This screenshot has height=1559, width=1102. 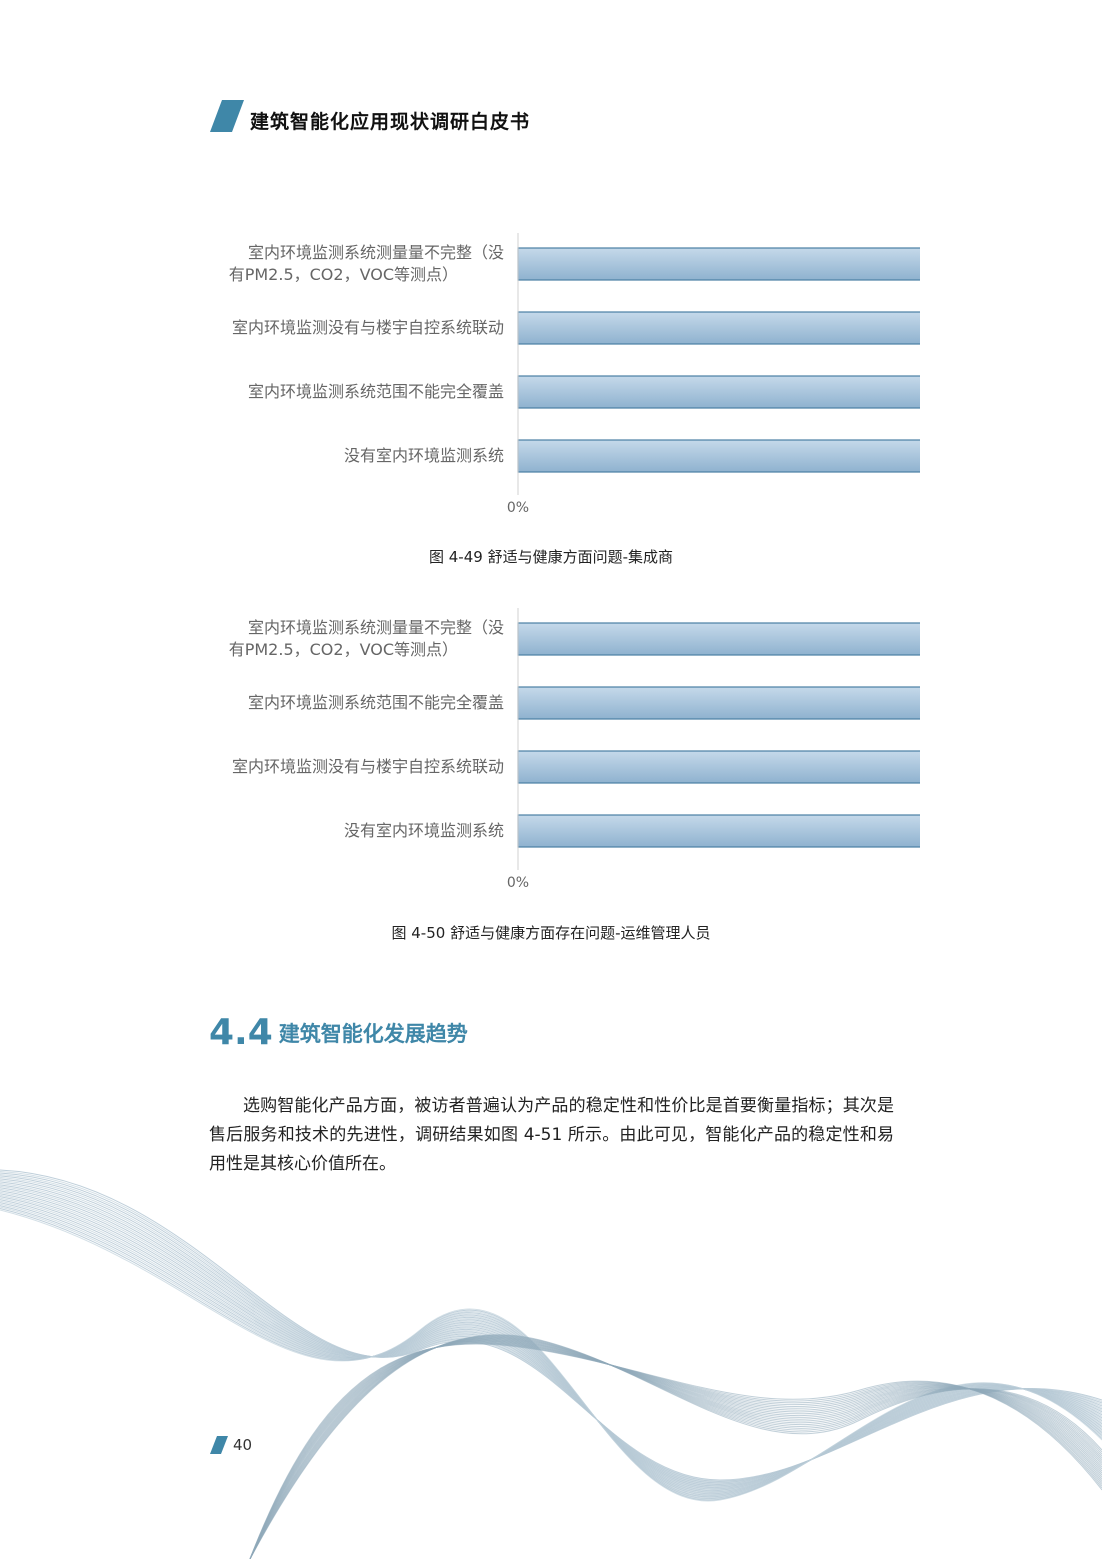 What do you see at coordinates (551, 557) in the screenshot?
I see `figure-caption-4-49: 图 4-49 舒适与健康方面问题-集成商` at bounding box center [551, 557].